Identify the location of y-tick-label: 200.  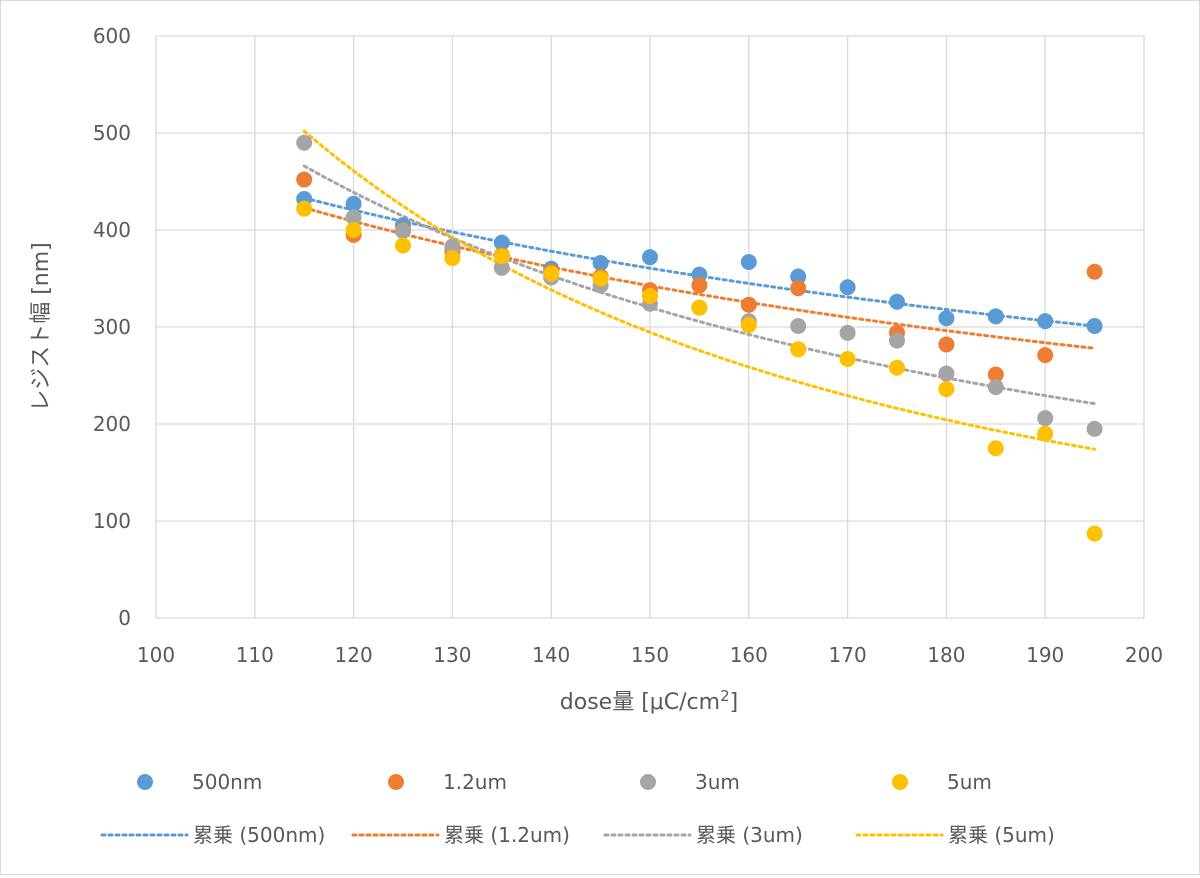
(112, 424).